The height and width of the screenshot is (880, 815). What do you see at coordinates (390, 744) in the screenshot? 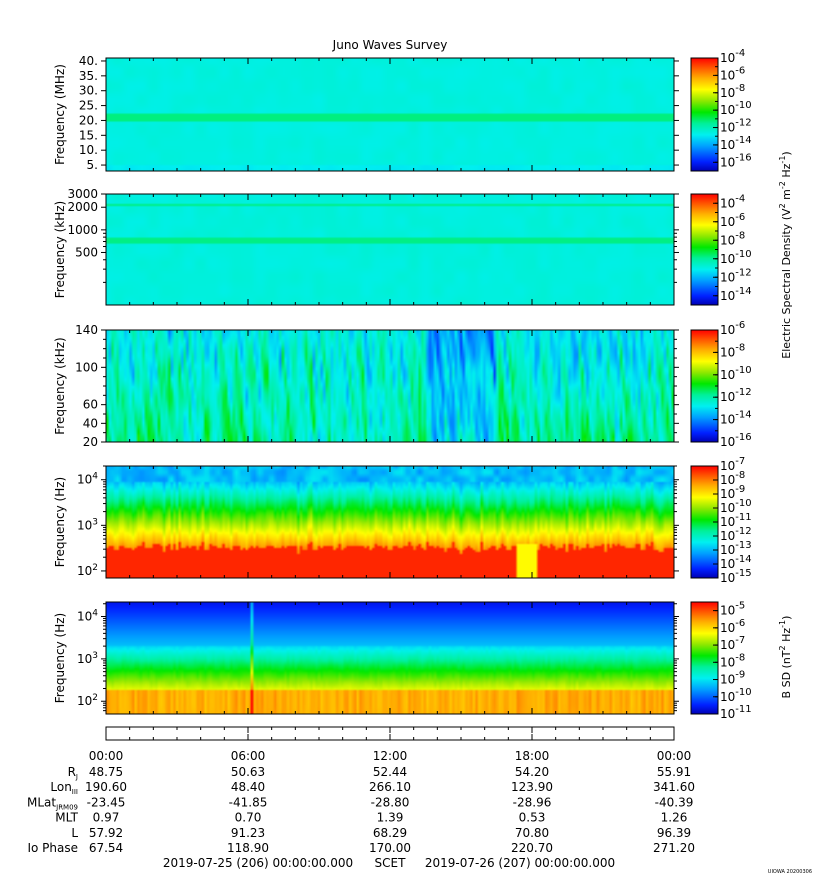
I see `time-axis: 00:00 06:00 12:00 18:00 00:00` at bounding box center [390, 744].